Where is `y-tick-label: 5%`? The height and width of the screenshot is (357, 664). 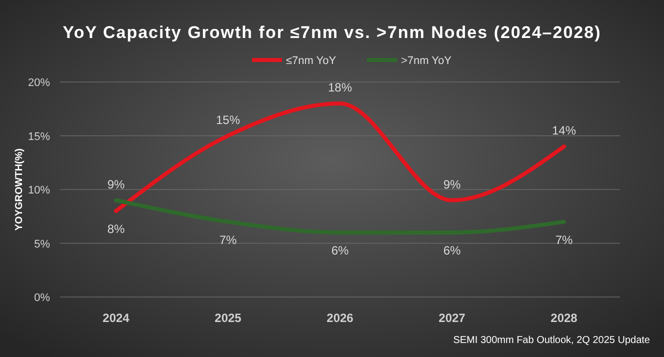 y-tick-label: 5% is located at coordinates (42, 244).